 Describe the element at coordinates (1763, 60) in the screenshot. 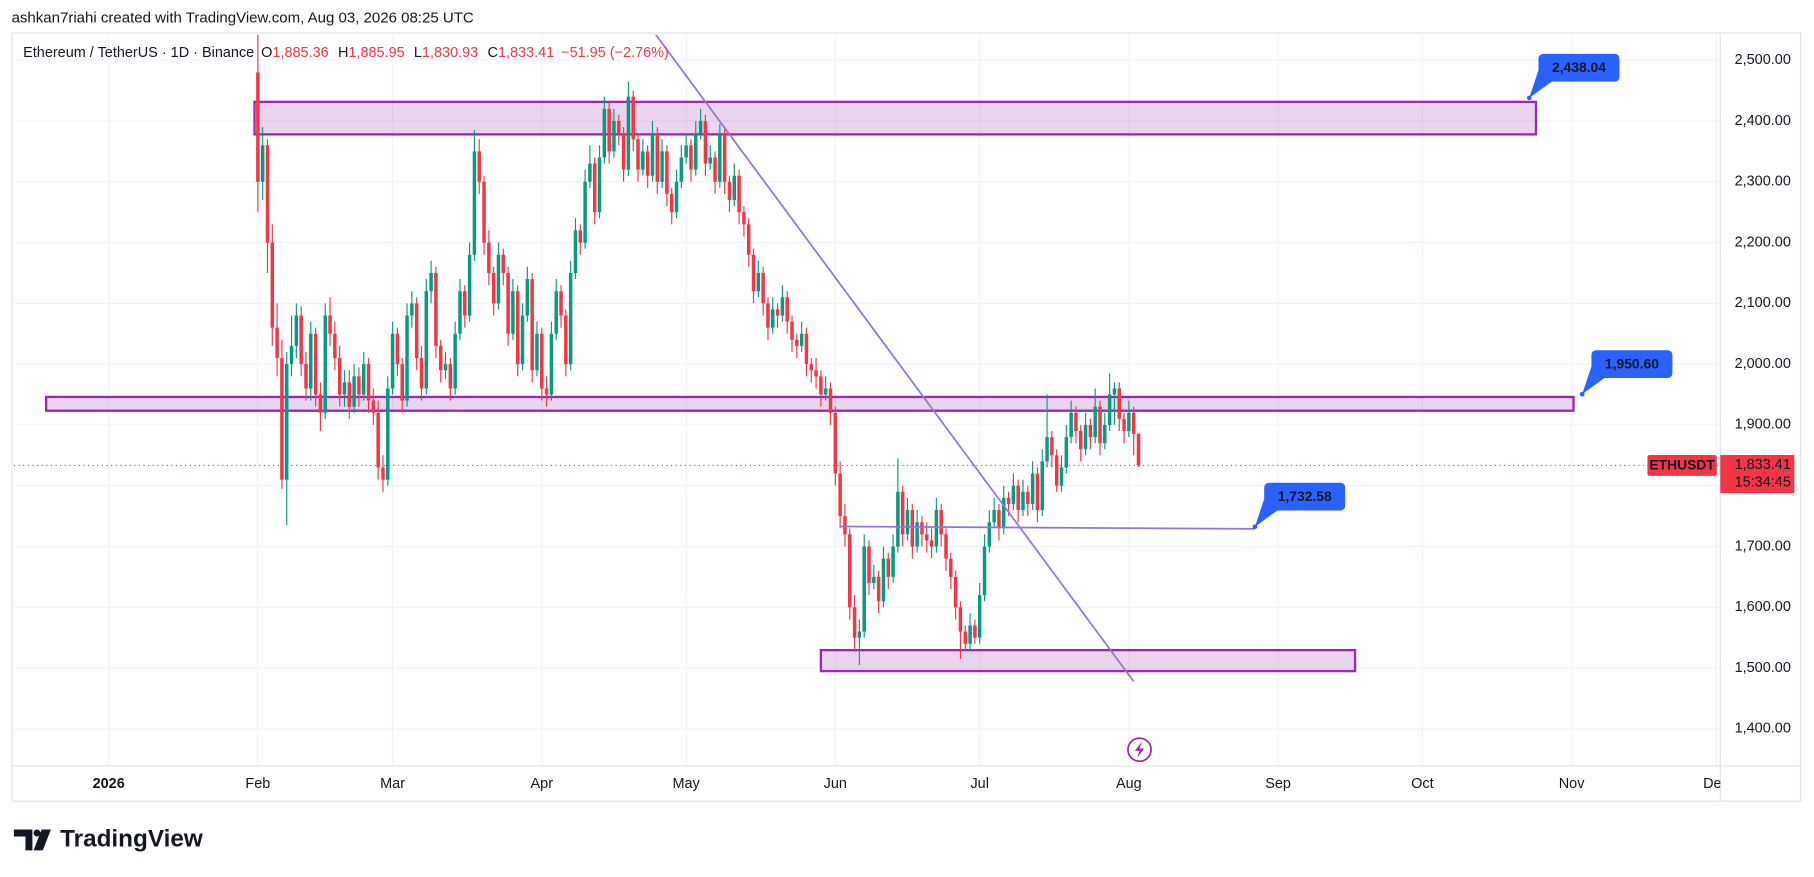

I see `y-tick-label: 2,500.00` at that location.